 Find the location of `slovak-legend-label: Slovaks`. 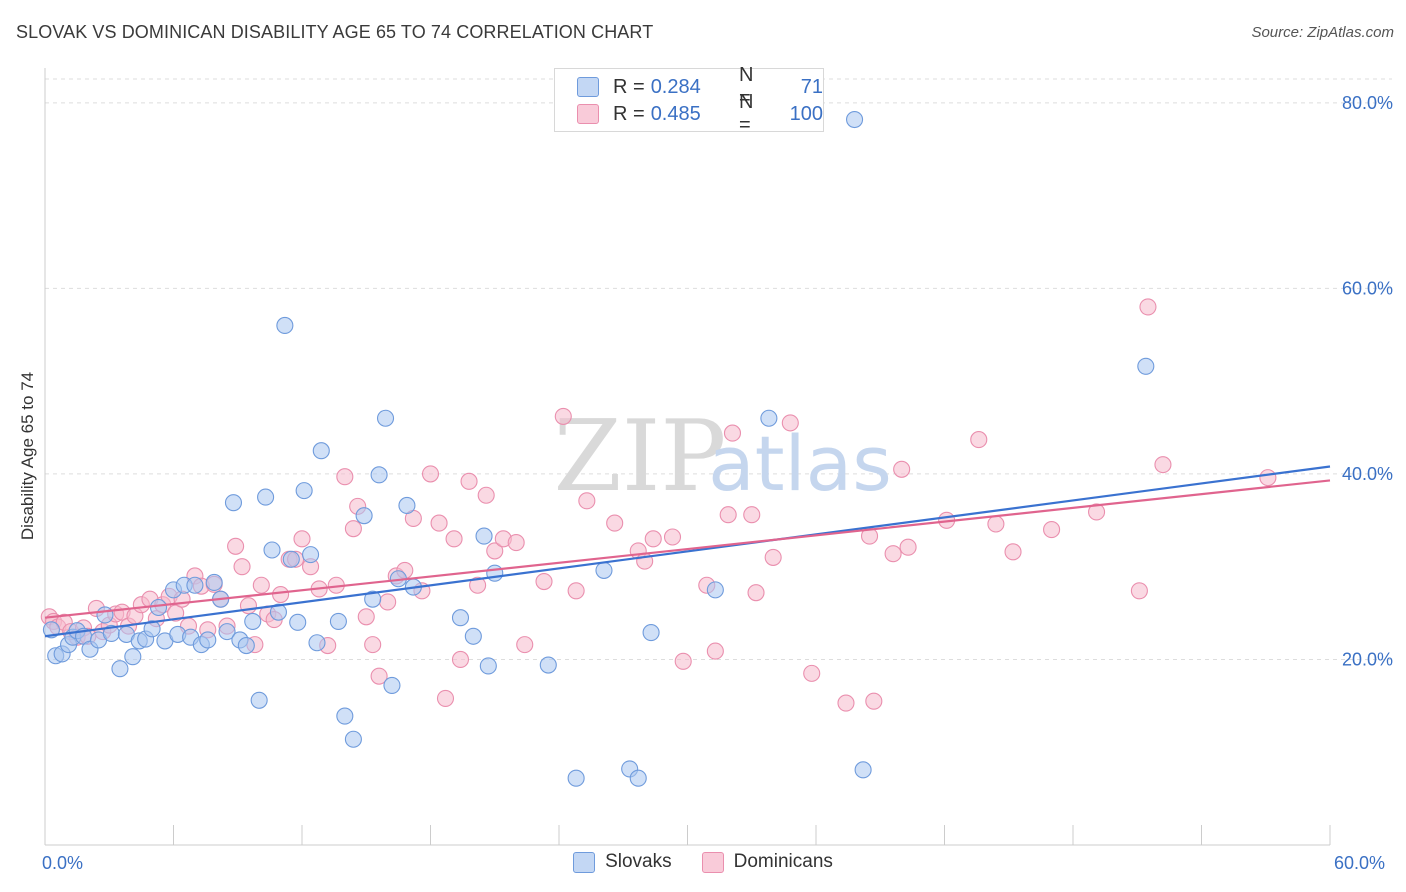

slovak-legend-label: Slovaks is located at coordinates (638, 861).